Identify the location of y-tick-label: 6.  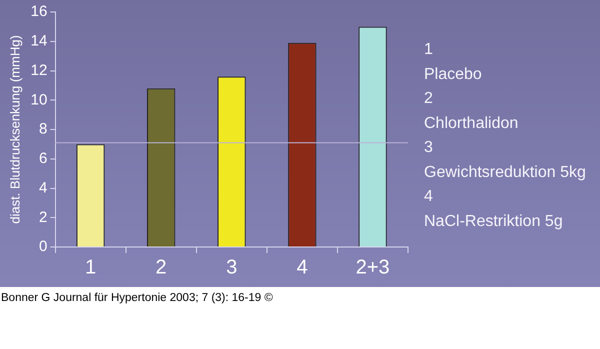
(43, 159).